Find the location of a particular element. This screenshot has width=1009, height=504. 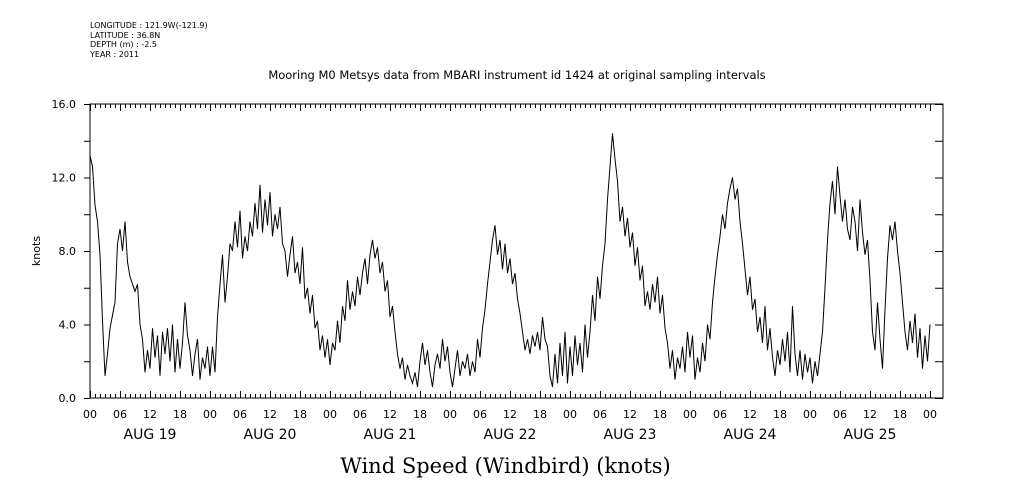

y-tick-label: 16.0 is located at coordinates (64, 104).